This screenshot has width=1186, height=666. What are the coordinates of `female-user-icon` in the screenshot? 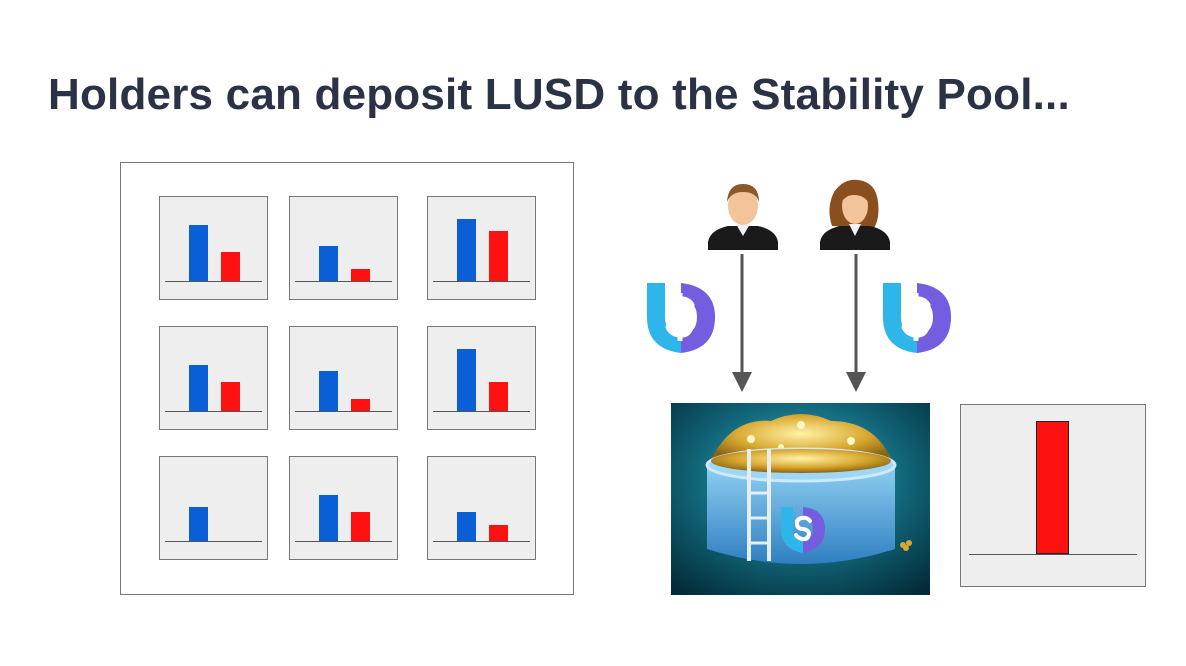 It's located at (855, 214).